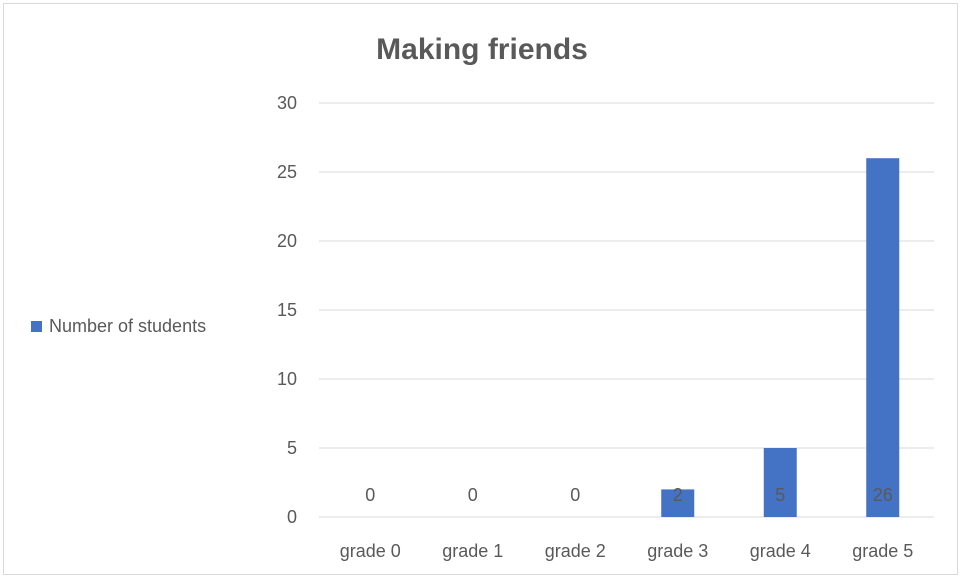 This screenshot has width=963, height=581. I want to click on legend-swatch, so click(36, 326).